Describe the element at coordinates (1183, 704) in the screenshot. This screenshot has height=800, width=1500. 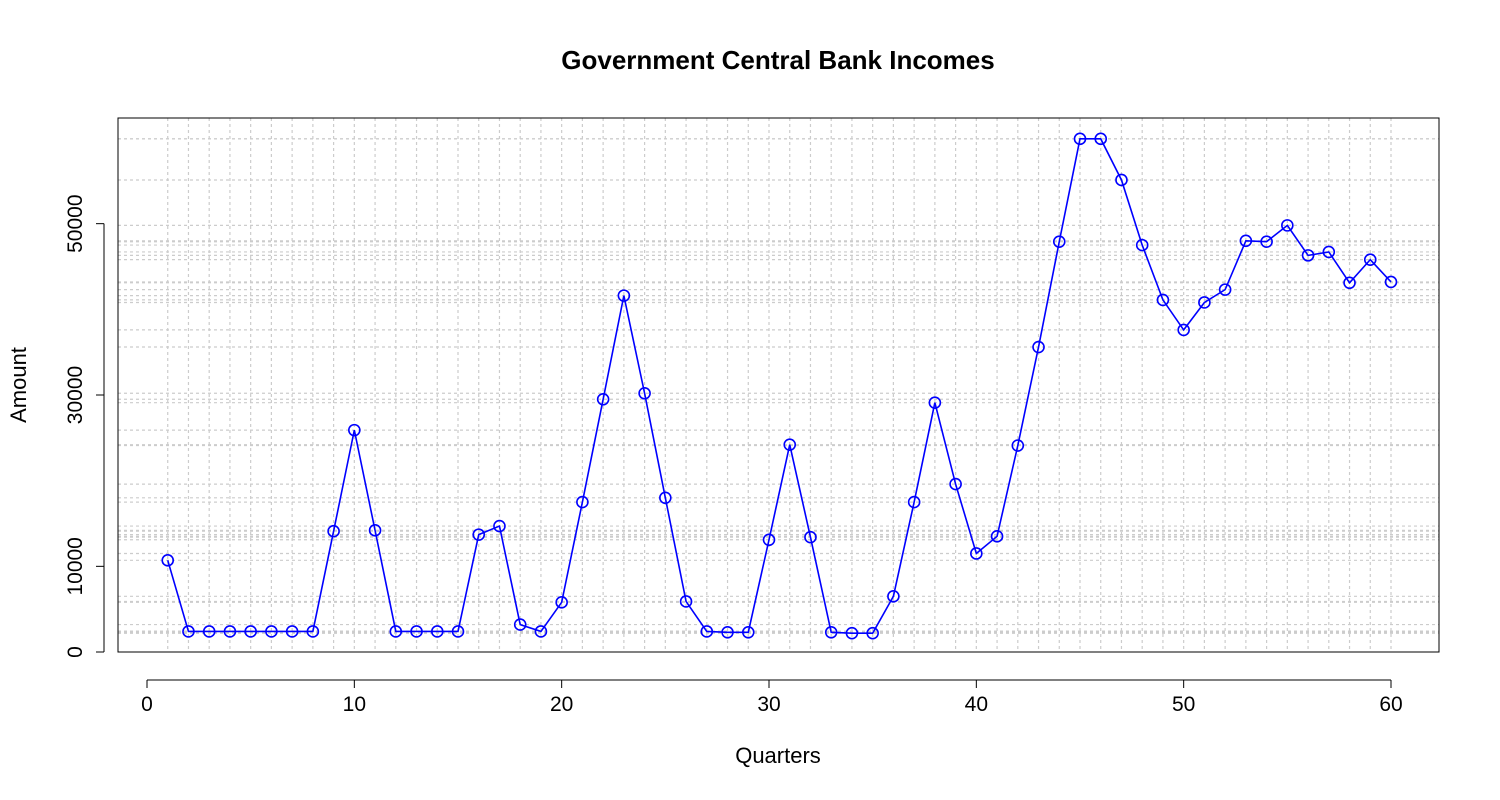
I see `x-tick-label: 50` at that location.